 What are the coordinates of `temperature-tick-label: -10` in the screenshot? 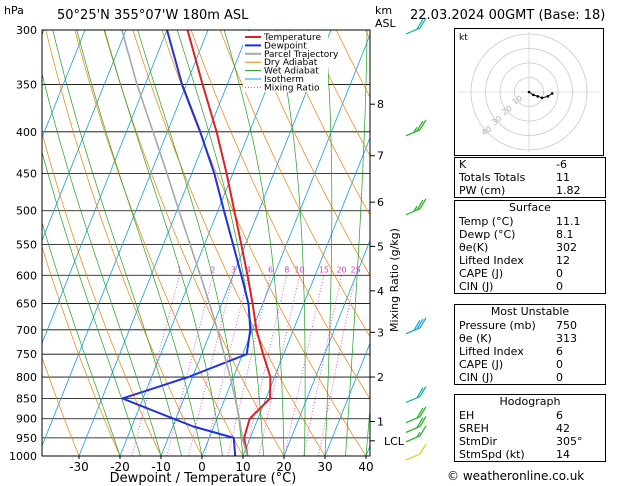 It's located at (161, 467).